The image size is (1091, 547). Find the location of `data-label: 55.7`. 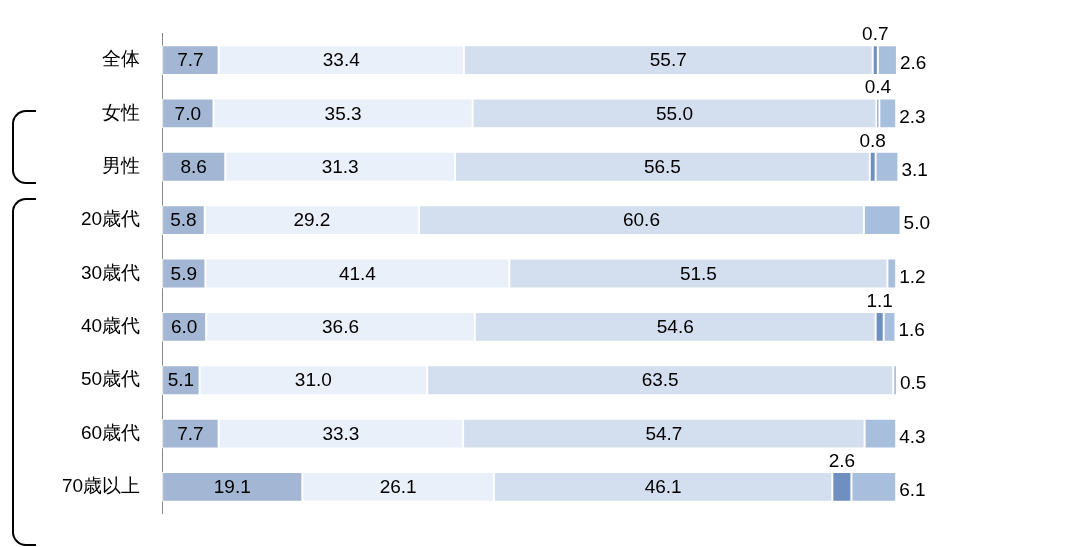

data-label: 55.7 is located at coordinates (668, 60).